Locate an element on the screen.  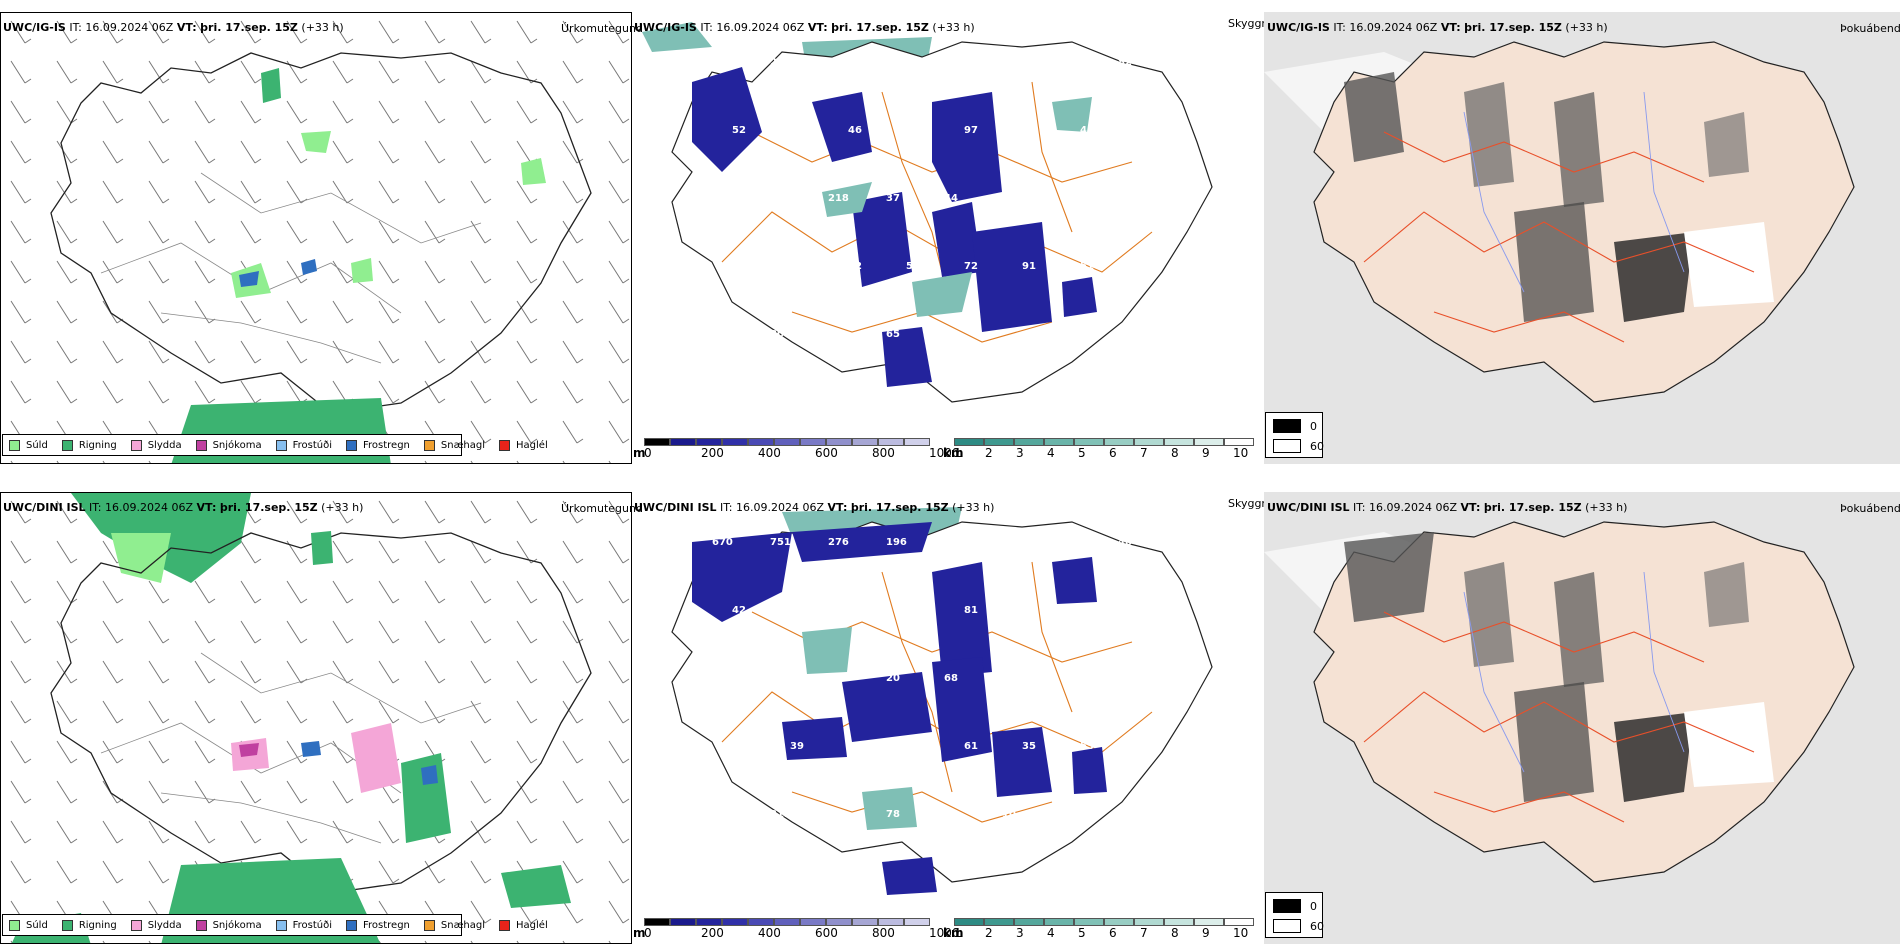
visibility-value-label: 81 is located at coordinates (971, 610).